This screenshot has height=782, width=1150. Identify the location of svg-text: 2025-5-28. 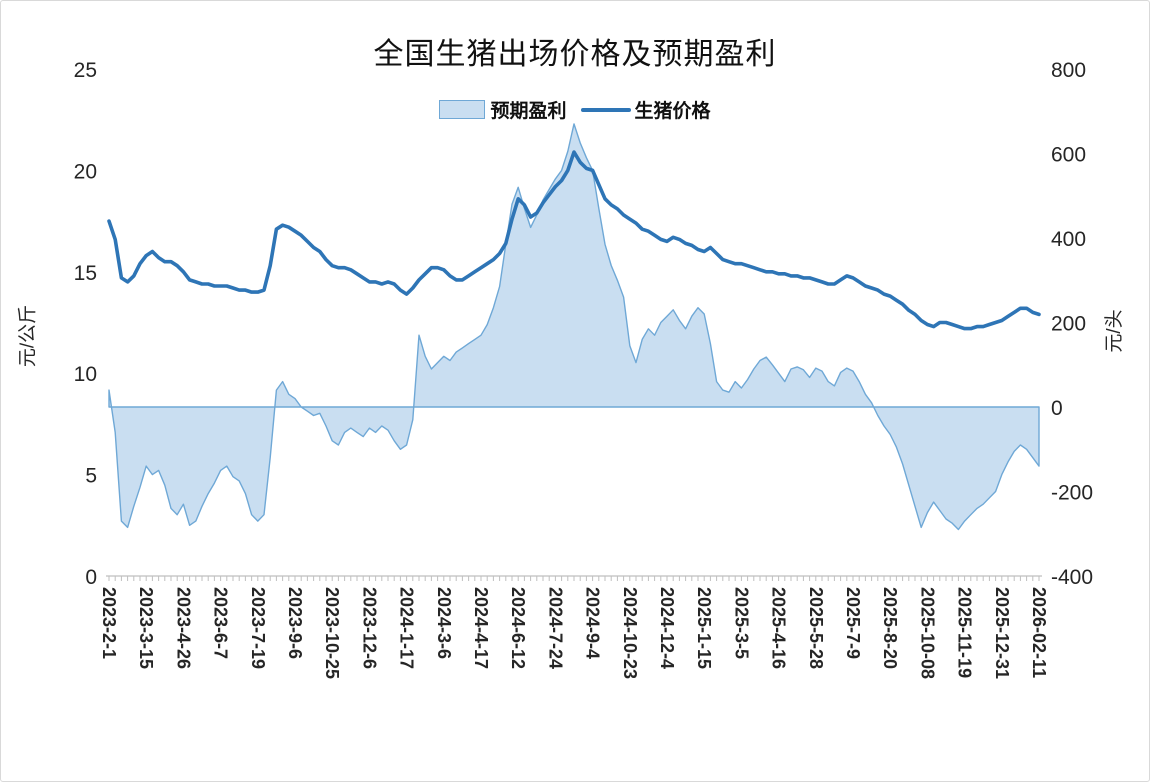
(816, 628).